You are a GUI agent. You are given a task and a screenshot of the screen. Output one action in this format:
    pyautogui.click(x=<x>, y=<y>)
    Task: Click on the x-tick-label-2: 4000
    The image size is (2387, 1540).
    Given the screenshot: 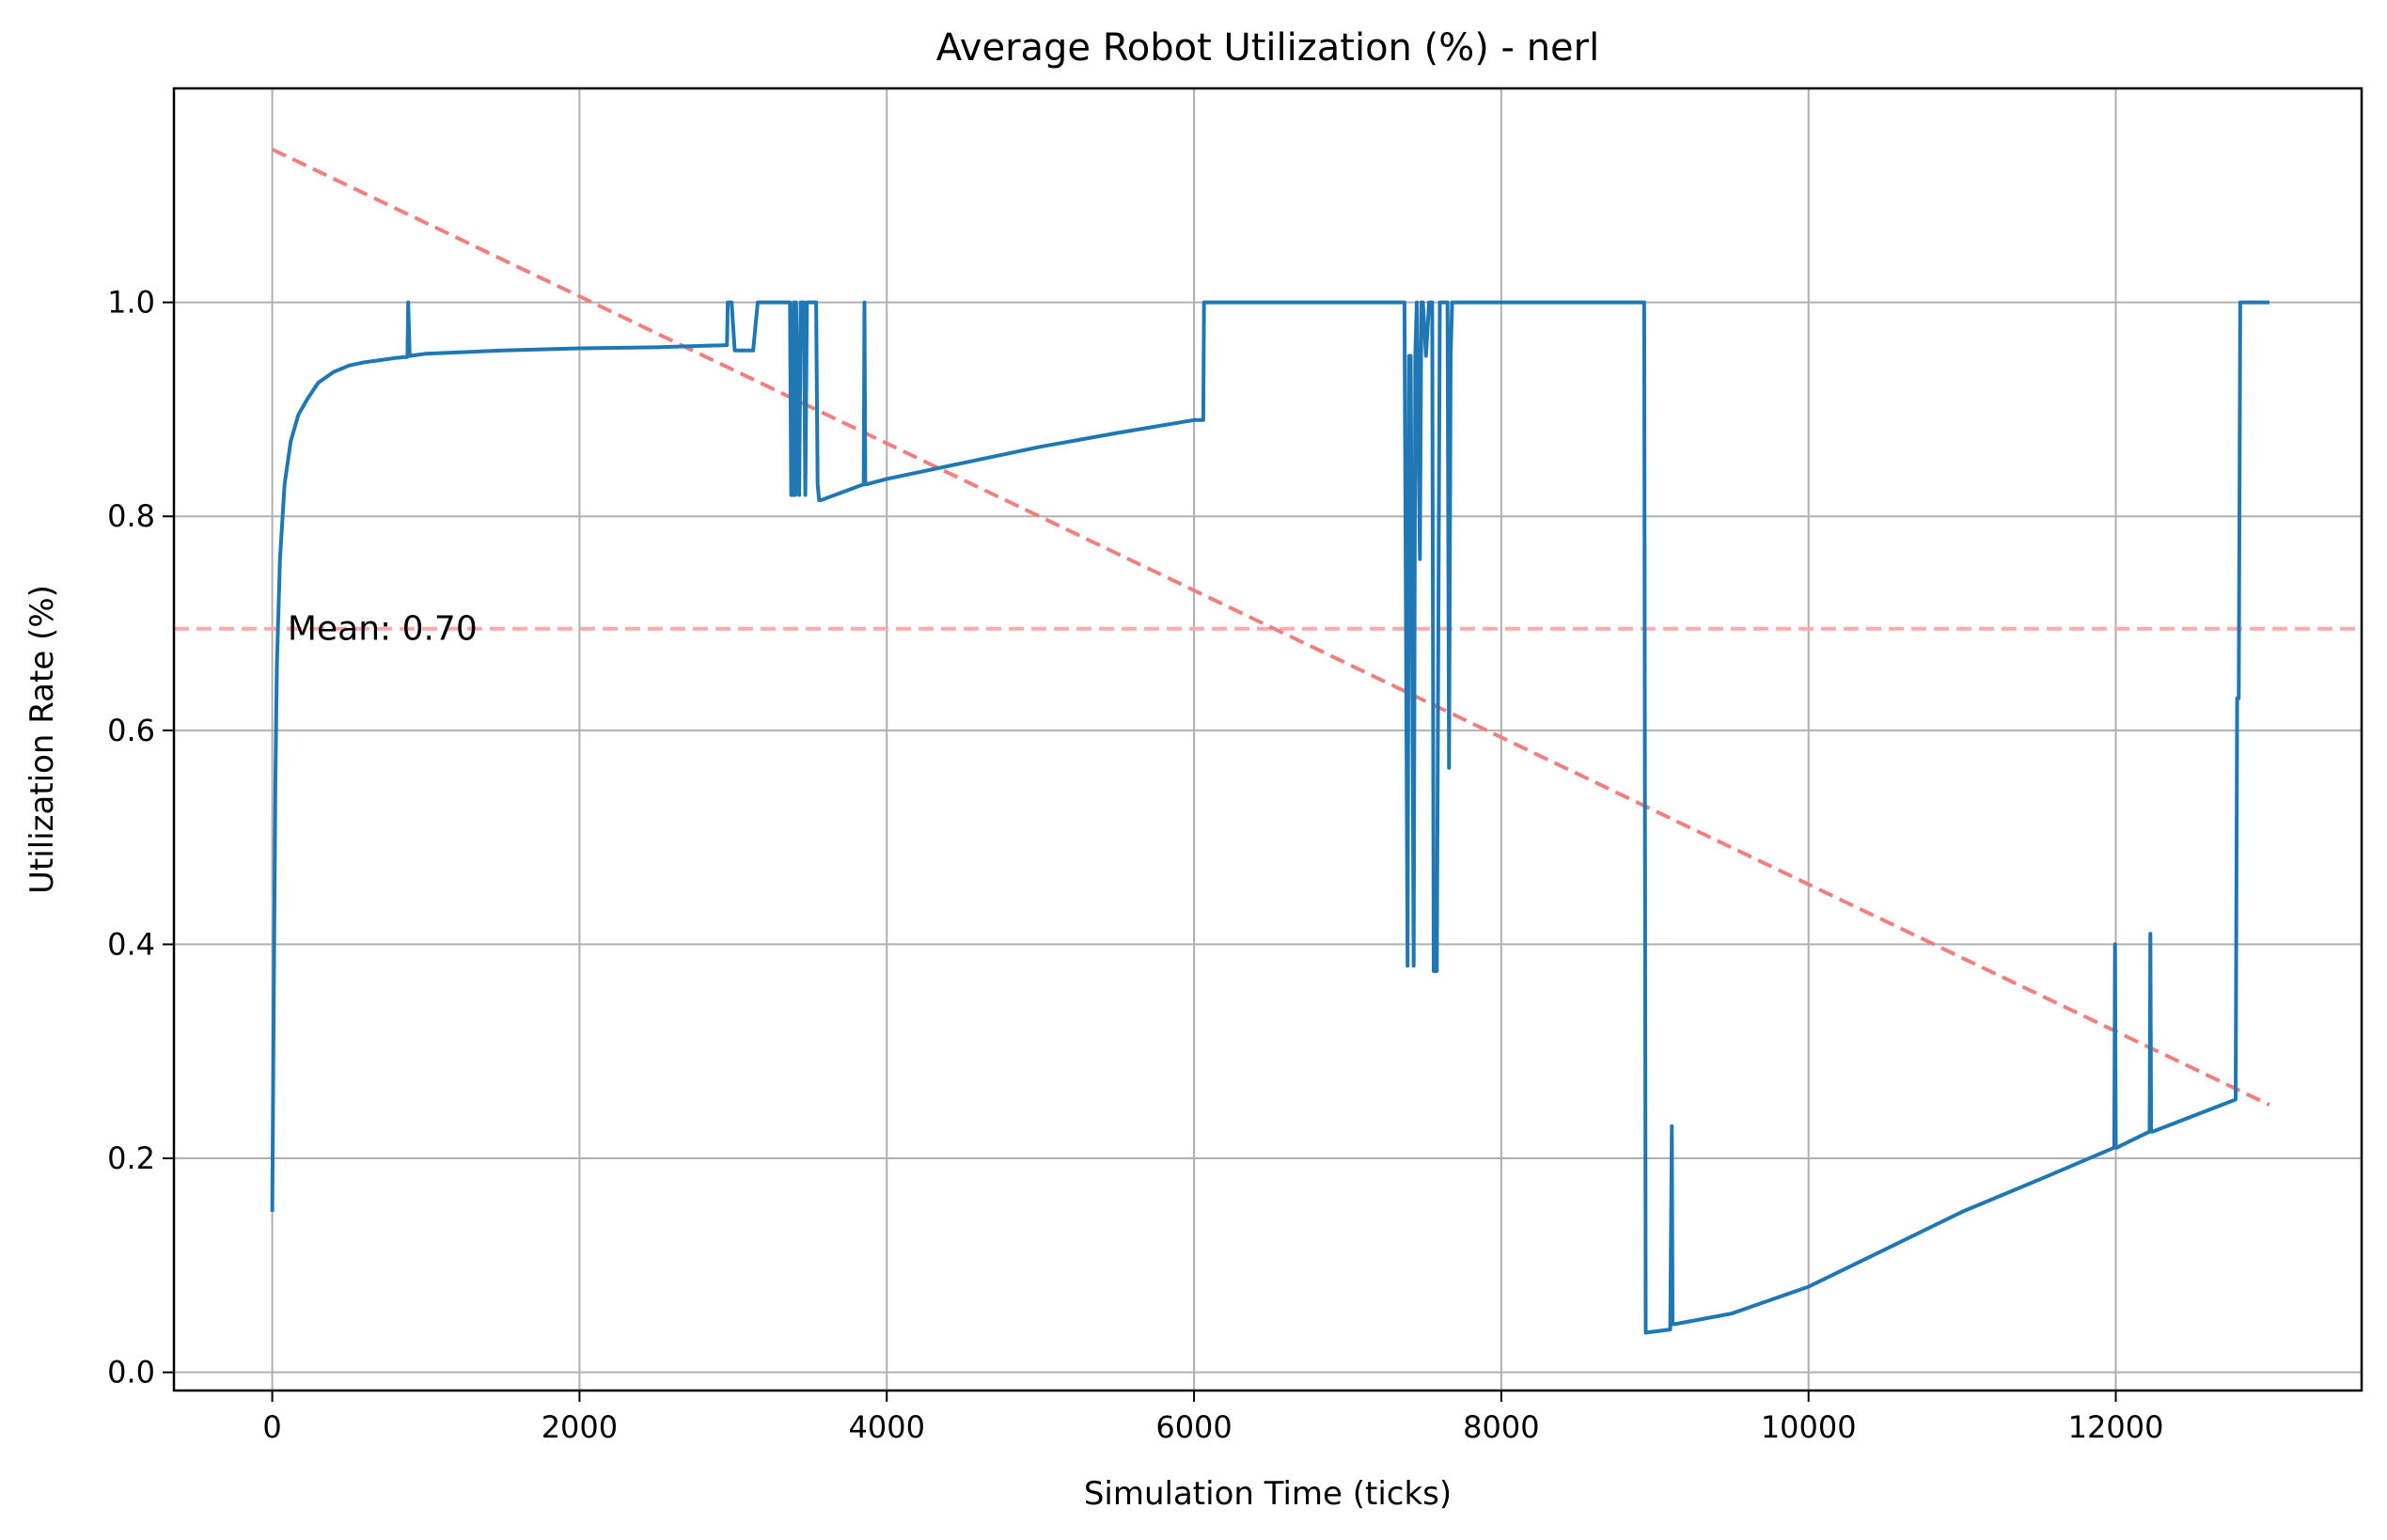 What is the action you would take?
    pyautogui.click(x=887, y=1427)
    